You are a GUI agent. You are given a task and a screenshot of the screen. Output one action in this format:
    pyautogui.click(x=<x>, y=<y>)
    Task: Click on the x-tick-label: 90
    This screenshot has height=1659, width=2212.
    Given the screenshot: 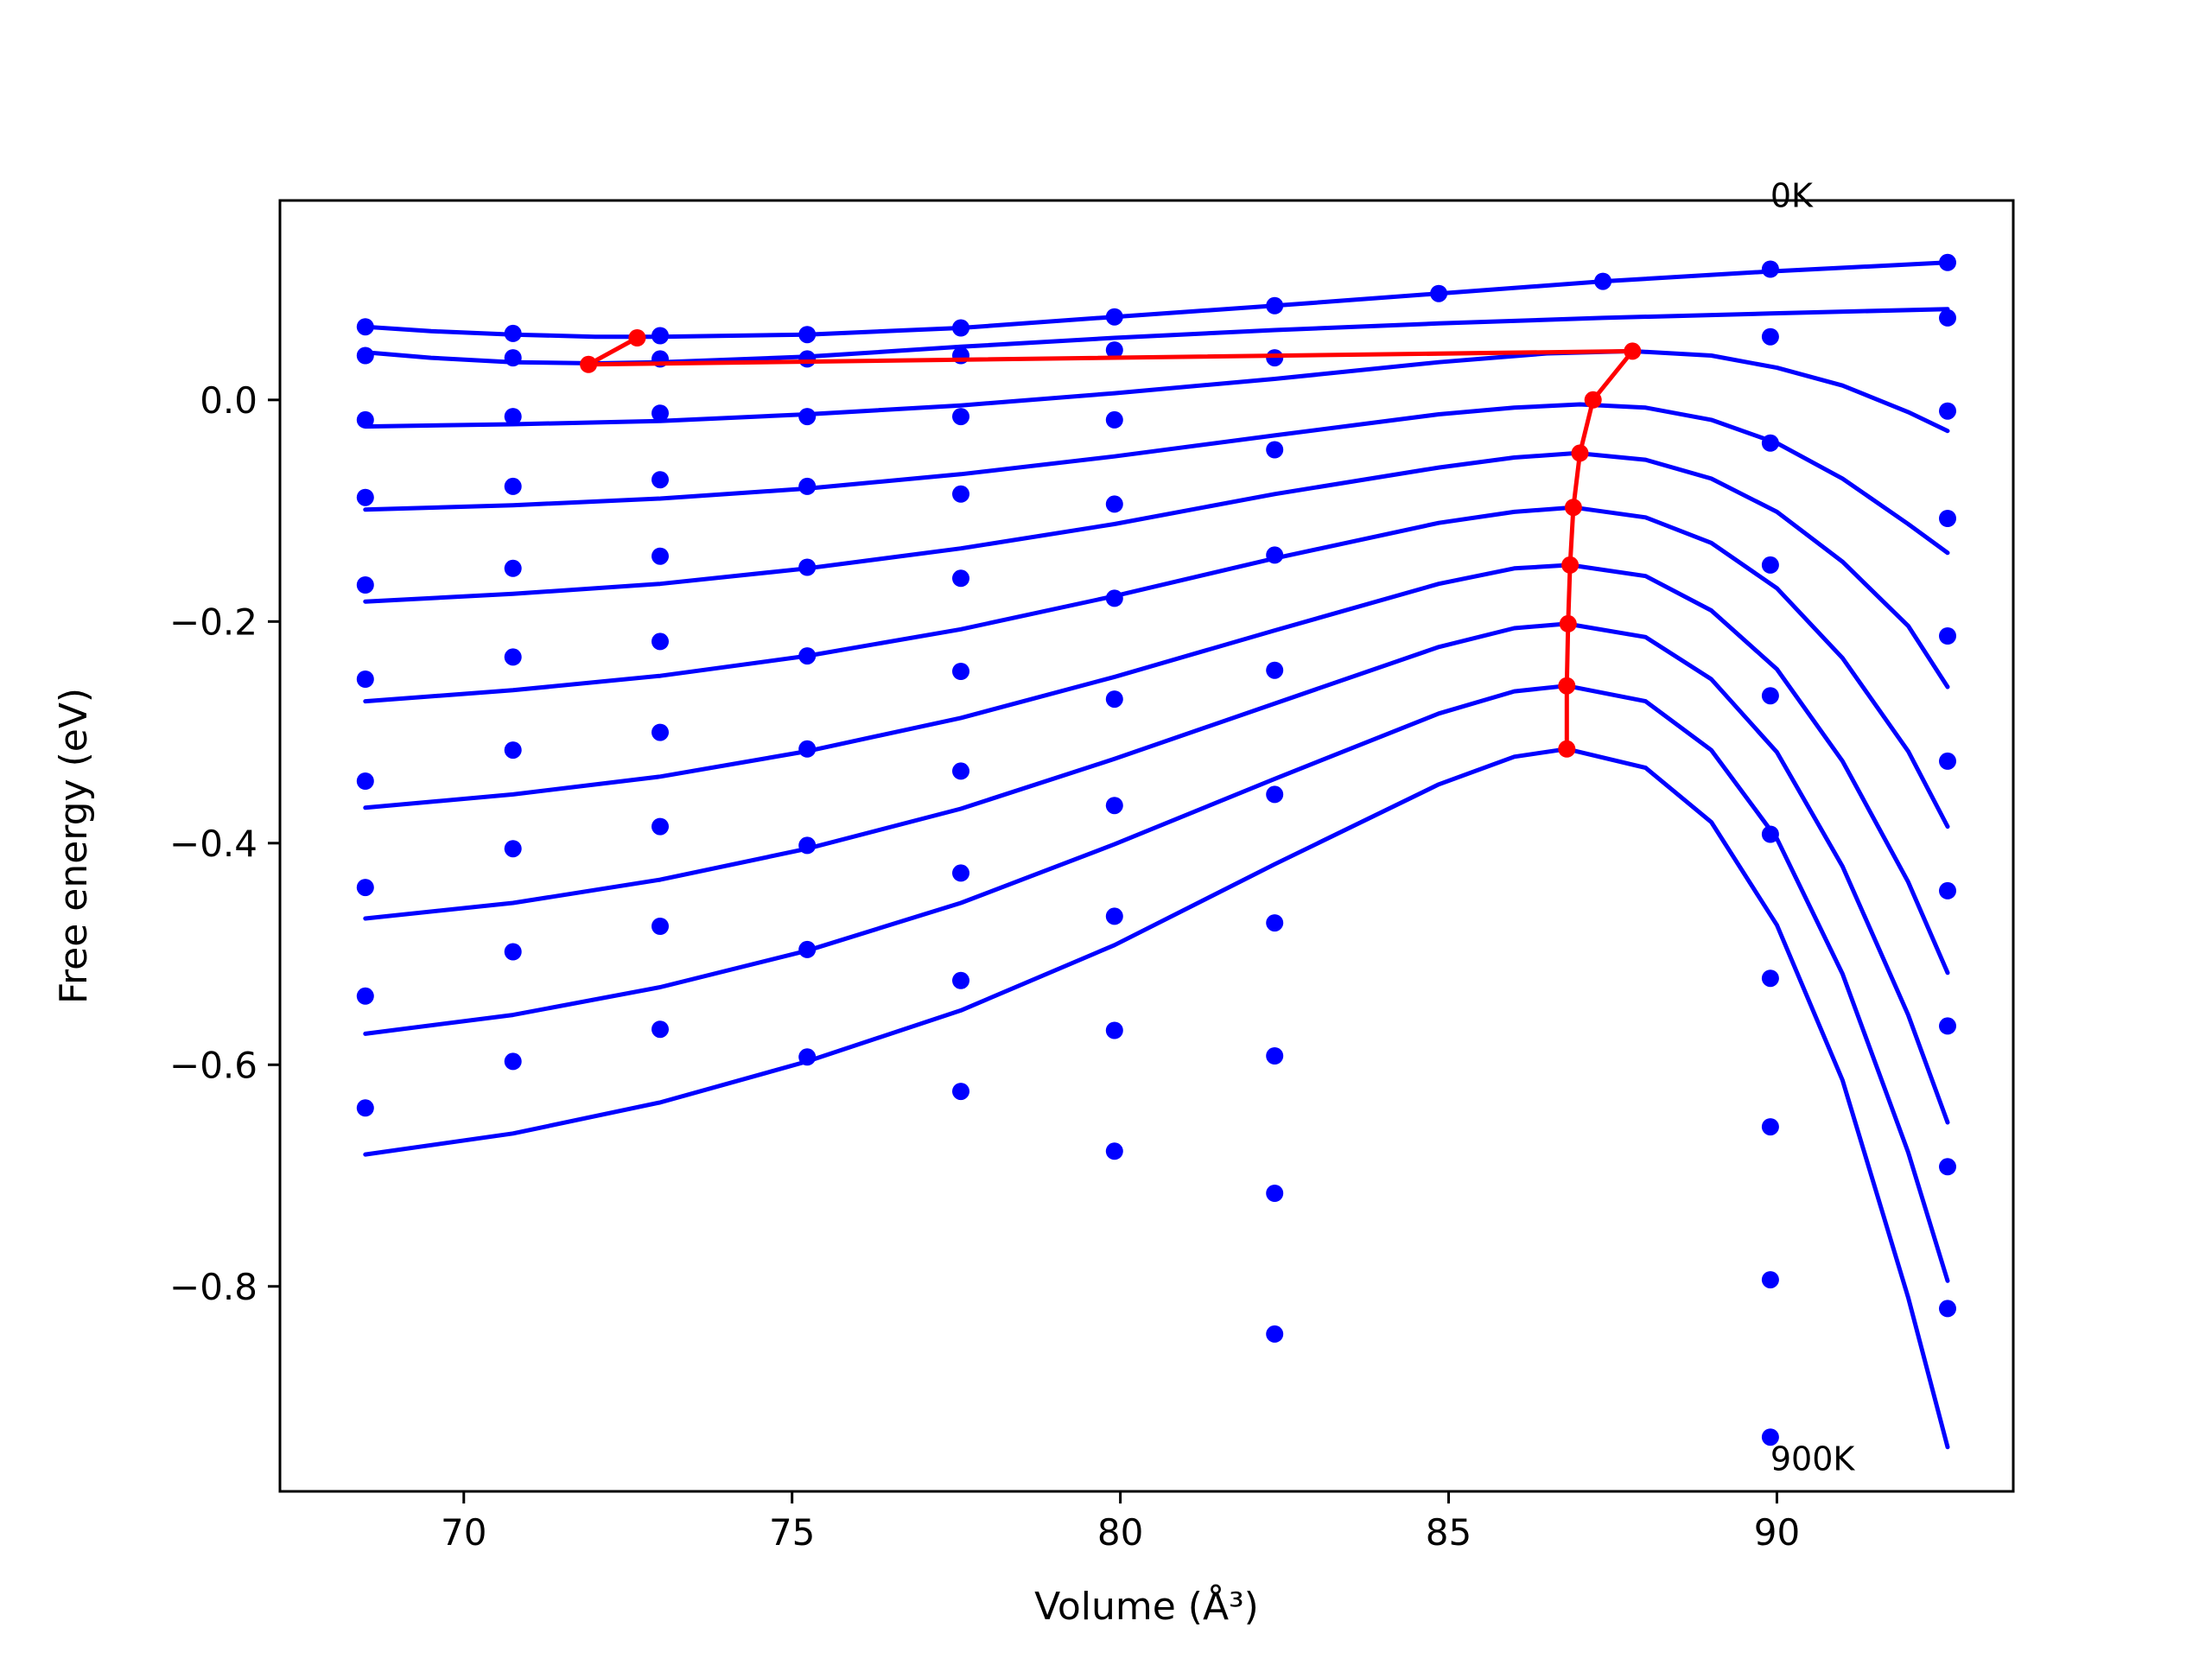 What is the action you would take?
    pyautogui.click(x=1777, y=1532)
    